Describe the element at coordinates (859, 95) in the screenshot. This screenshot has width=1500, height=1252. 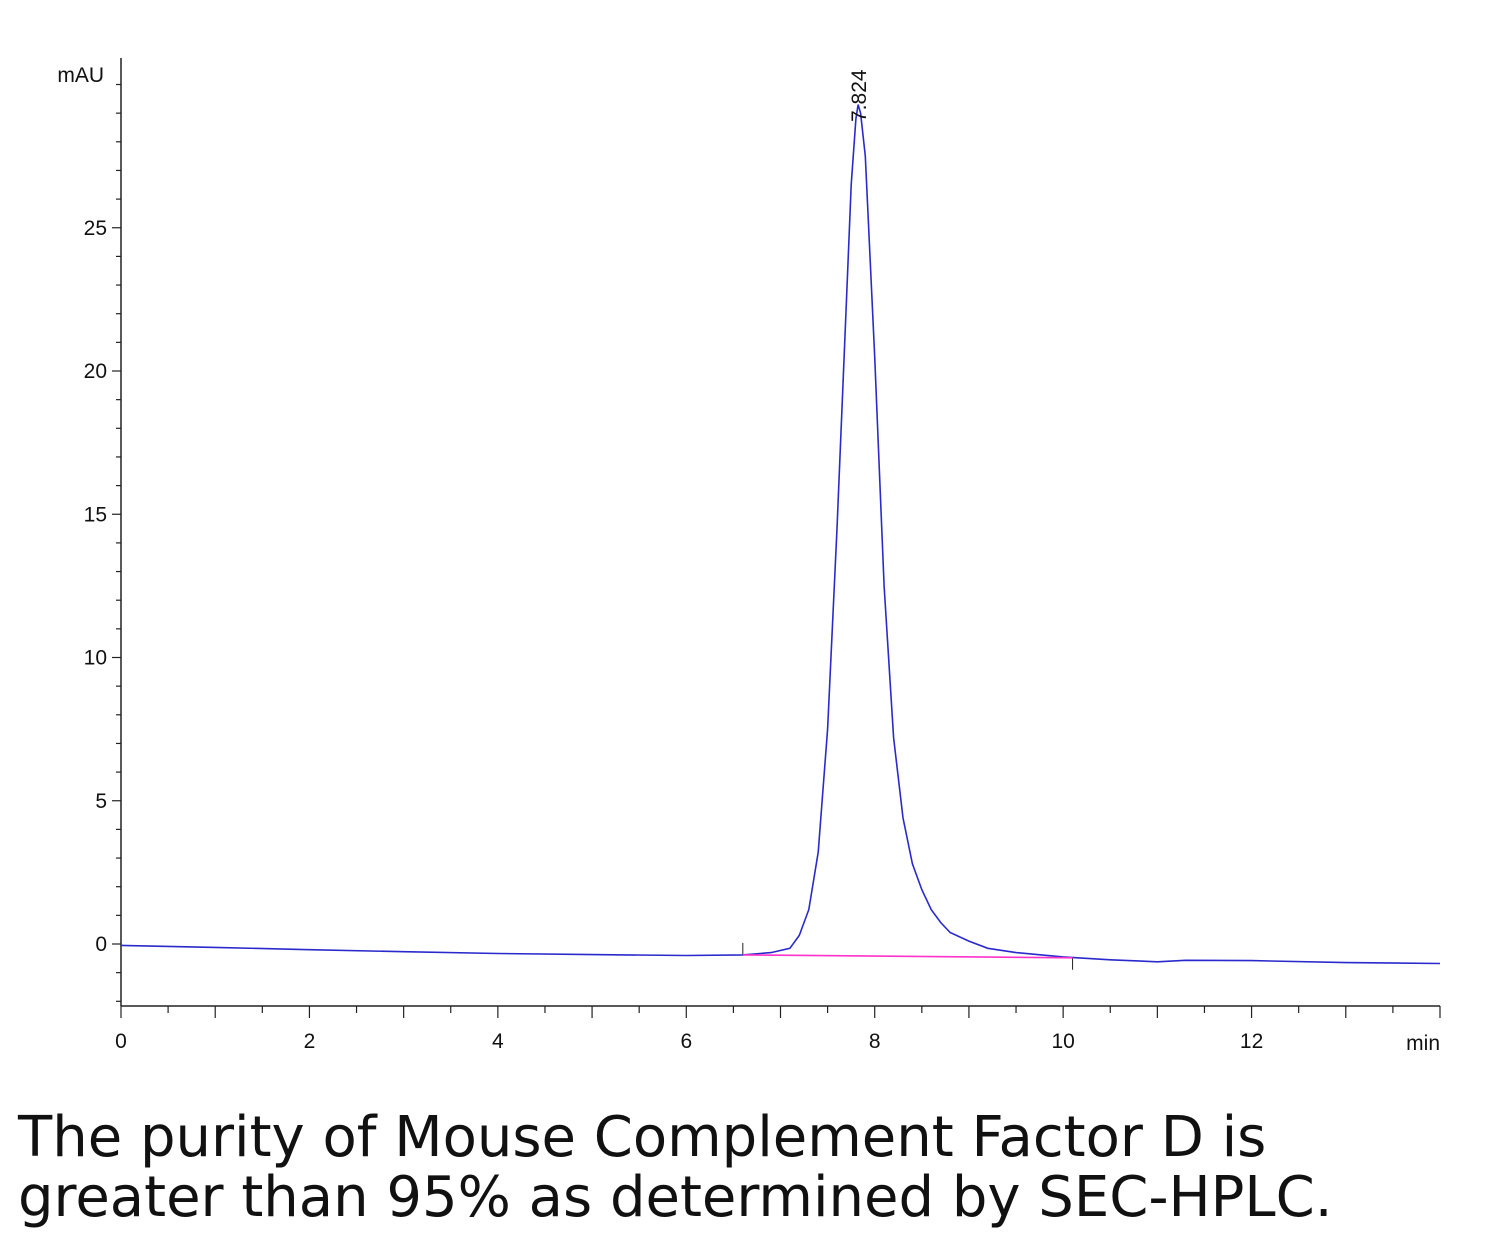
I see `peak-label: 7.824` at that location.